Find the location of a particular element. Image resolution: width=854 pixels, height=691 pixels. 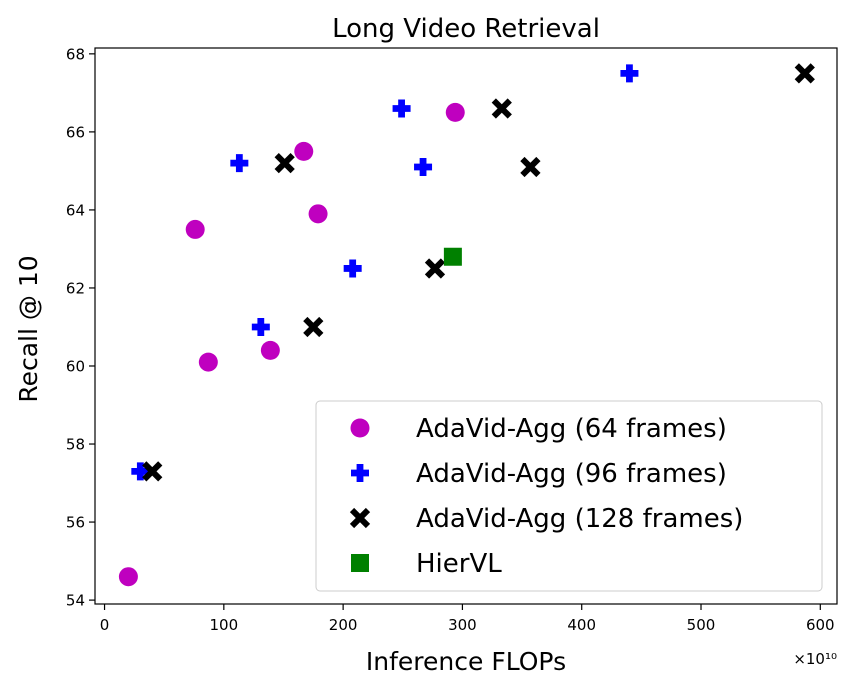

x-axis-label: Inference FLOPs is located at coordinates (466, 661).